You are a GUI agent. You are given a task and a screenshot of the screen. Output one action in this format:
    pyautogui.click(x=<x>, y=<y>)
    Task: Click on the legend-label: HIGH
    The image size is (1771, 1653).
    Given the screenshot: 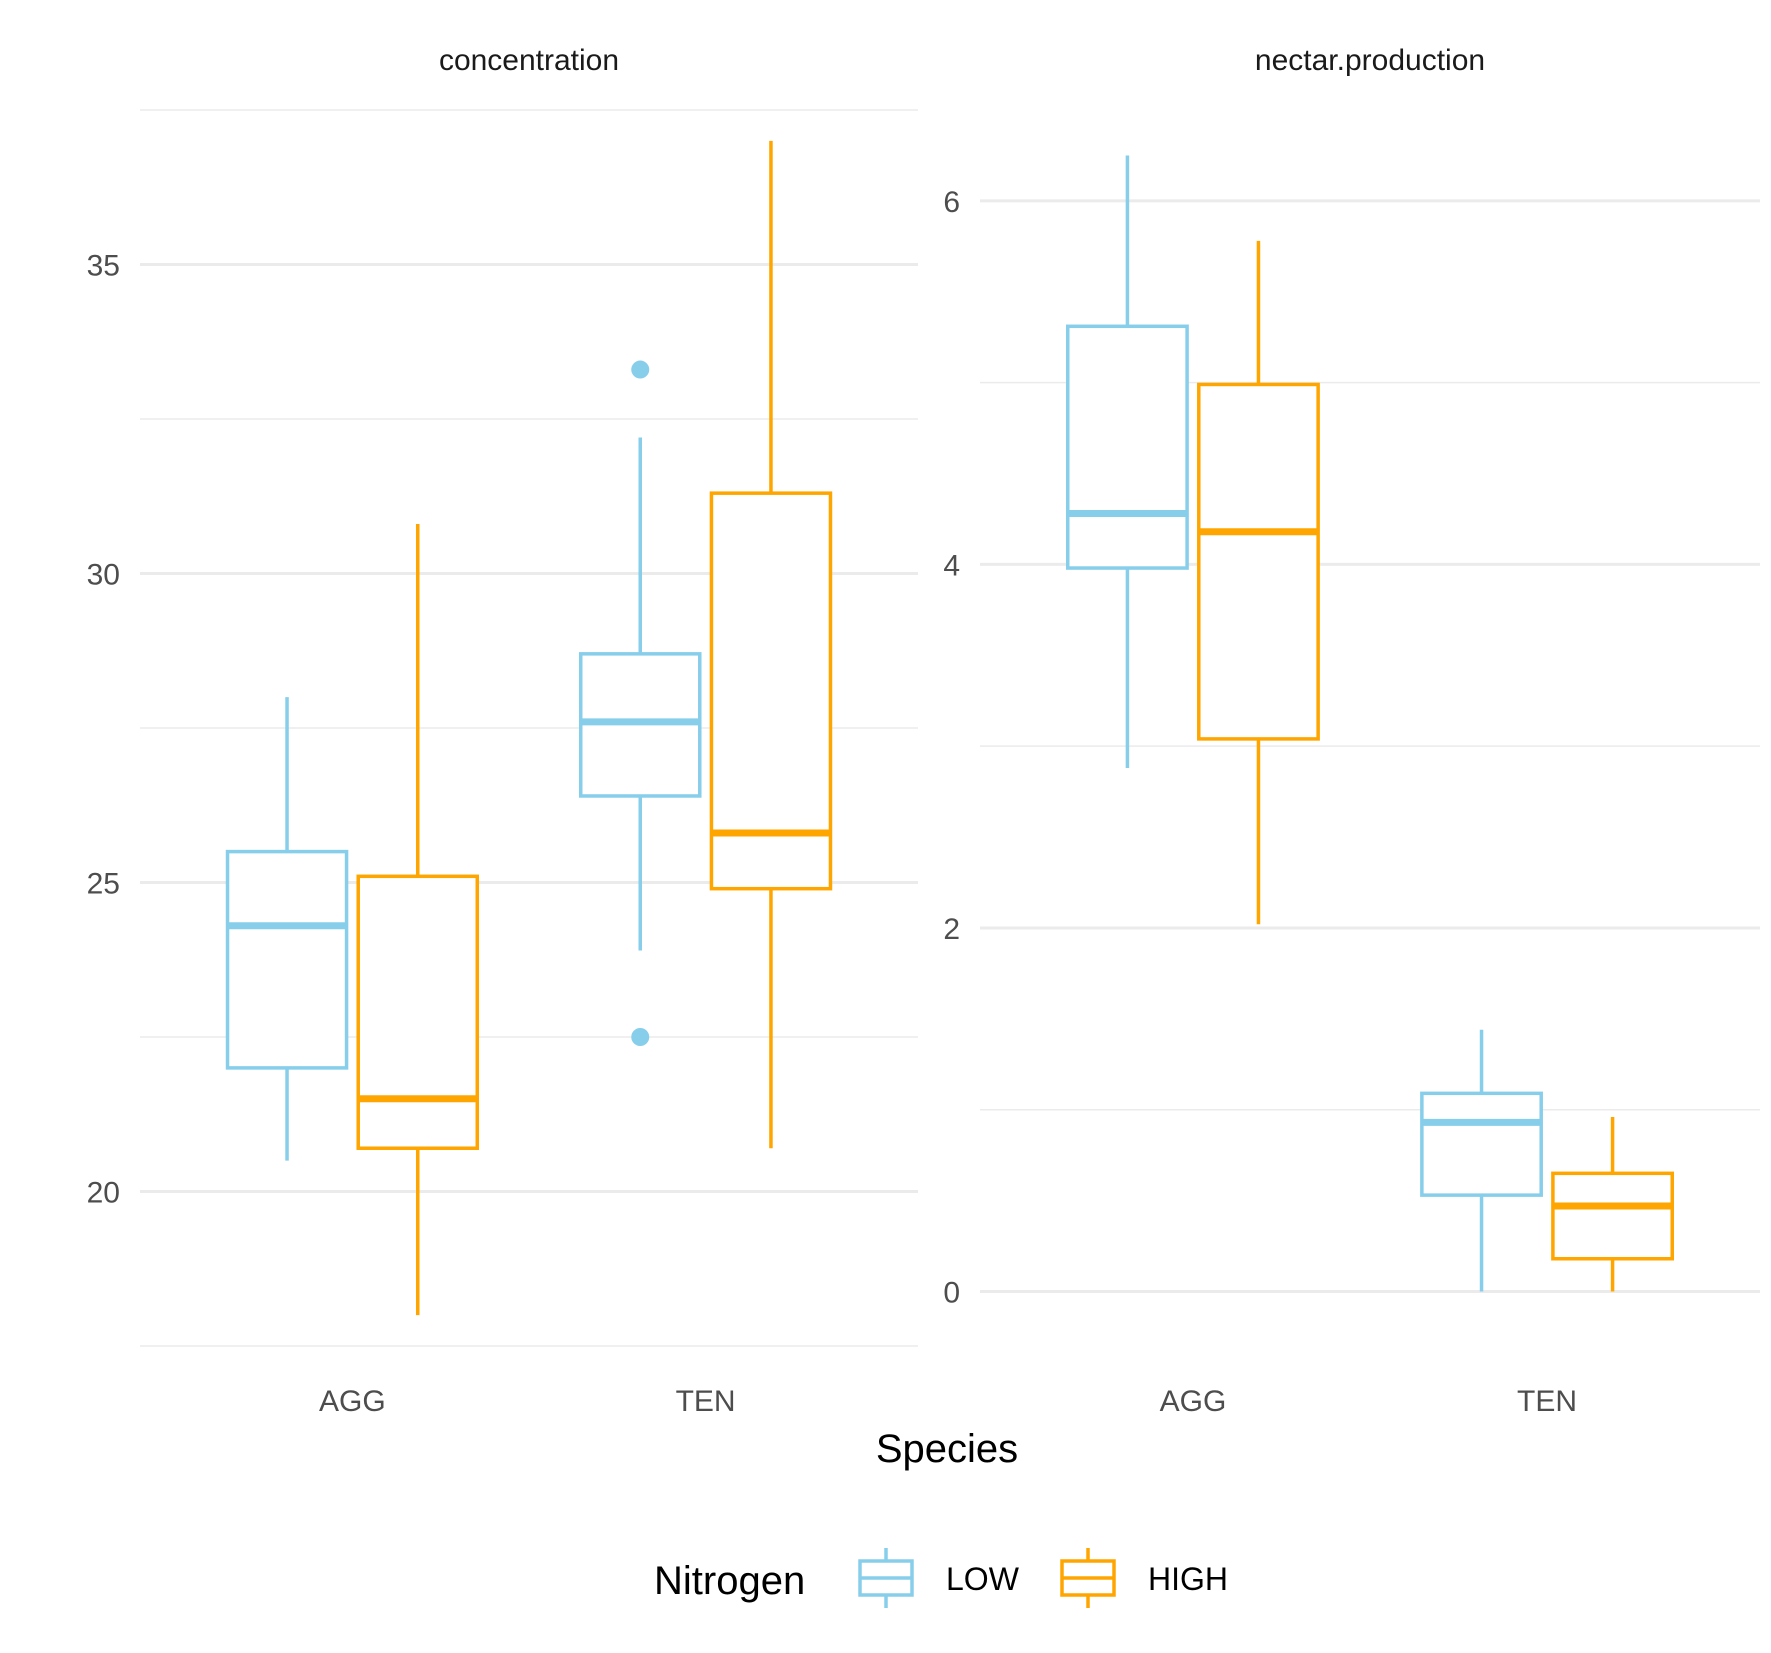 What is the action you would take?
    pyautogui.click(x=1188, y=1579)
    